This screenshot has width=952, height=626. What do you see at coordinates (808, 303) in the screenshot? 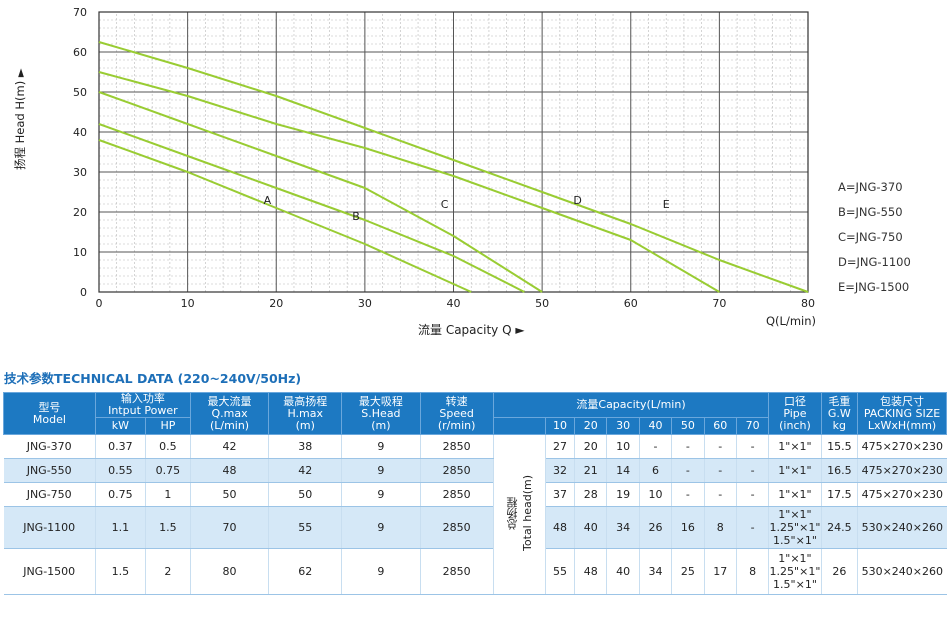
I see `x-tick-label: 80` at bounding box center [808, 303].